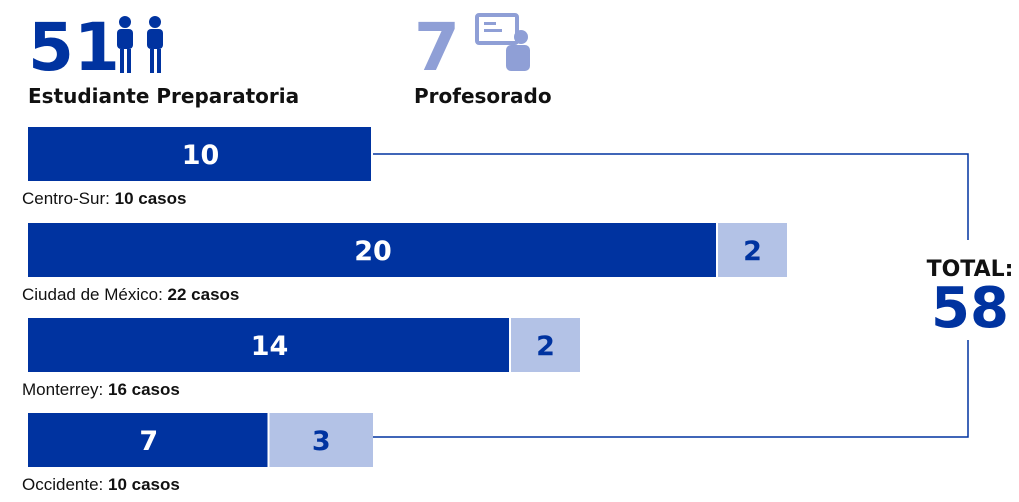 This screenshot has height=502, width=1019. What do you see at coordinates (92, 294) in the screenshot?
I see `category-name: Ciudad de México:` at bounding box center [92, 294].